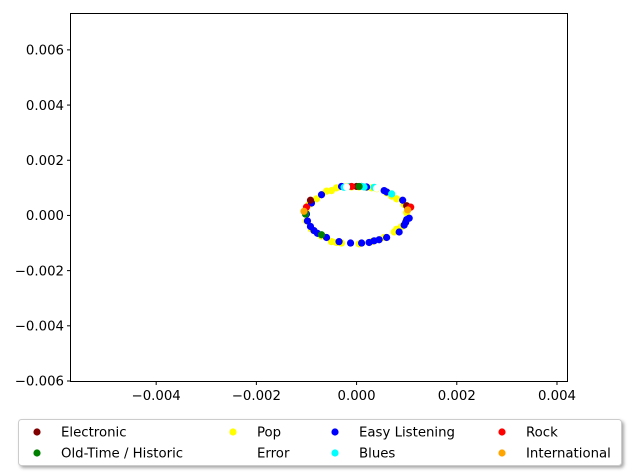 This screenshot has height=475, width=630. I want to click on legend-label-electronic: Electronic, so click(94, 433).